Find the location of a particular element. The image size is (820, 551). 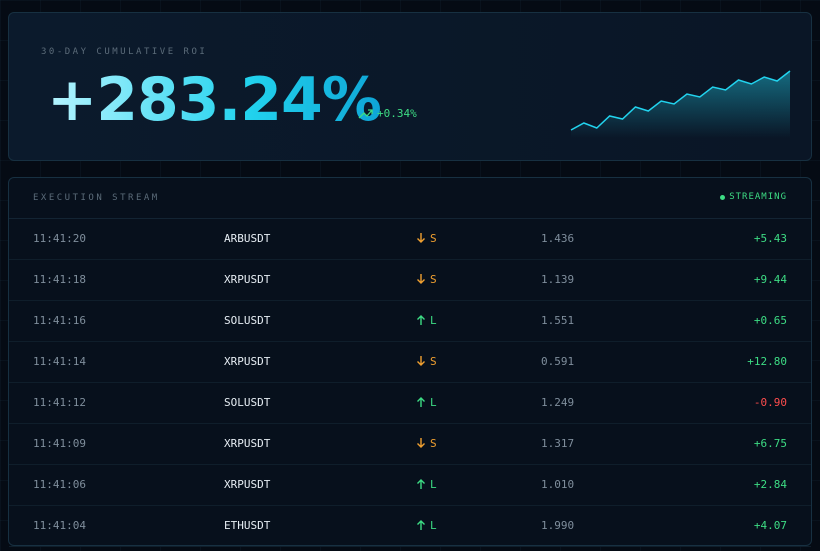

stream-status: STREAMING is located at coordinates (758, 197).